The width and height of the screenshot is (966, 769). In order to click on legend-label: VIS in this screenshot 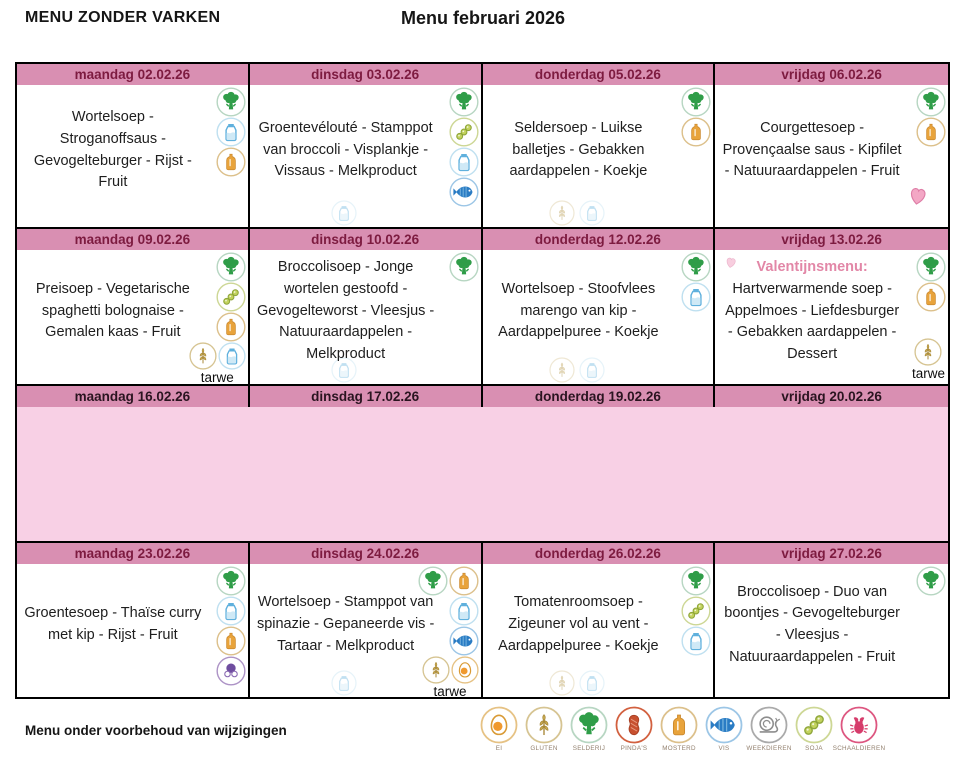, I will do `click(724, 748)`.